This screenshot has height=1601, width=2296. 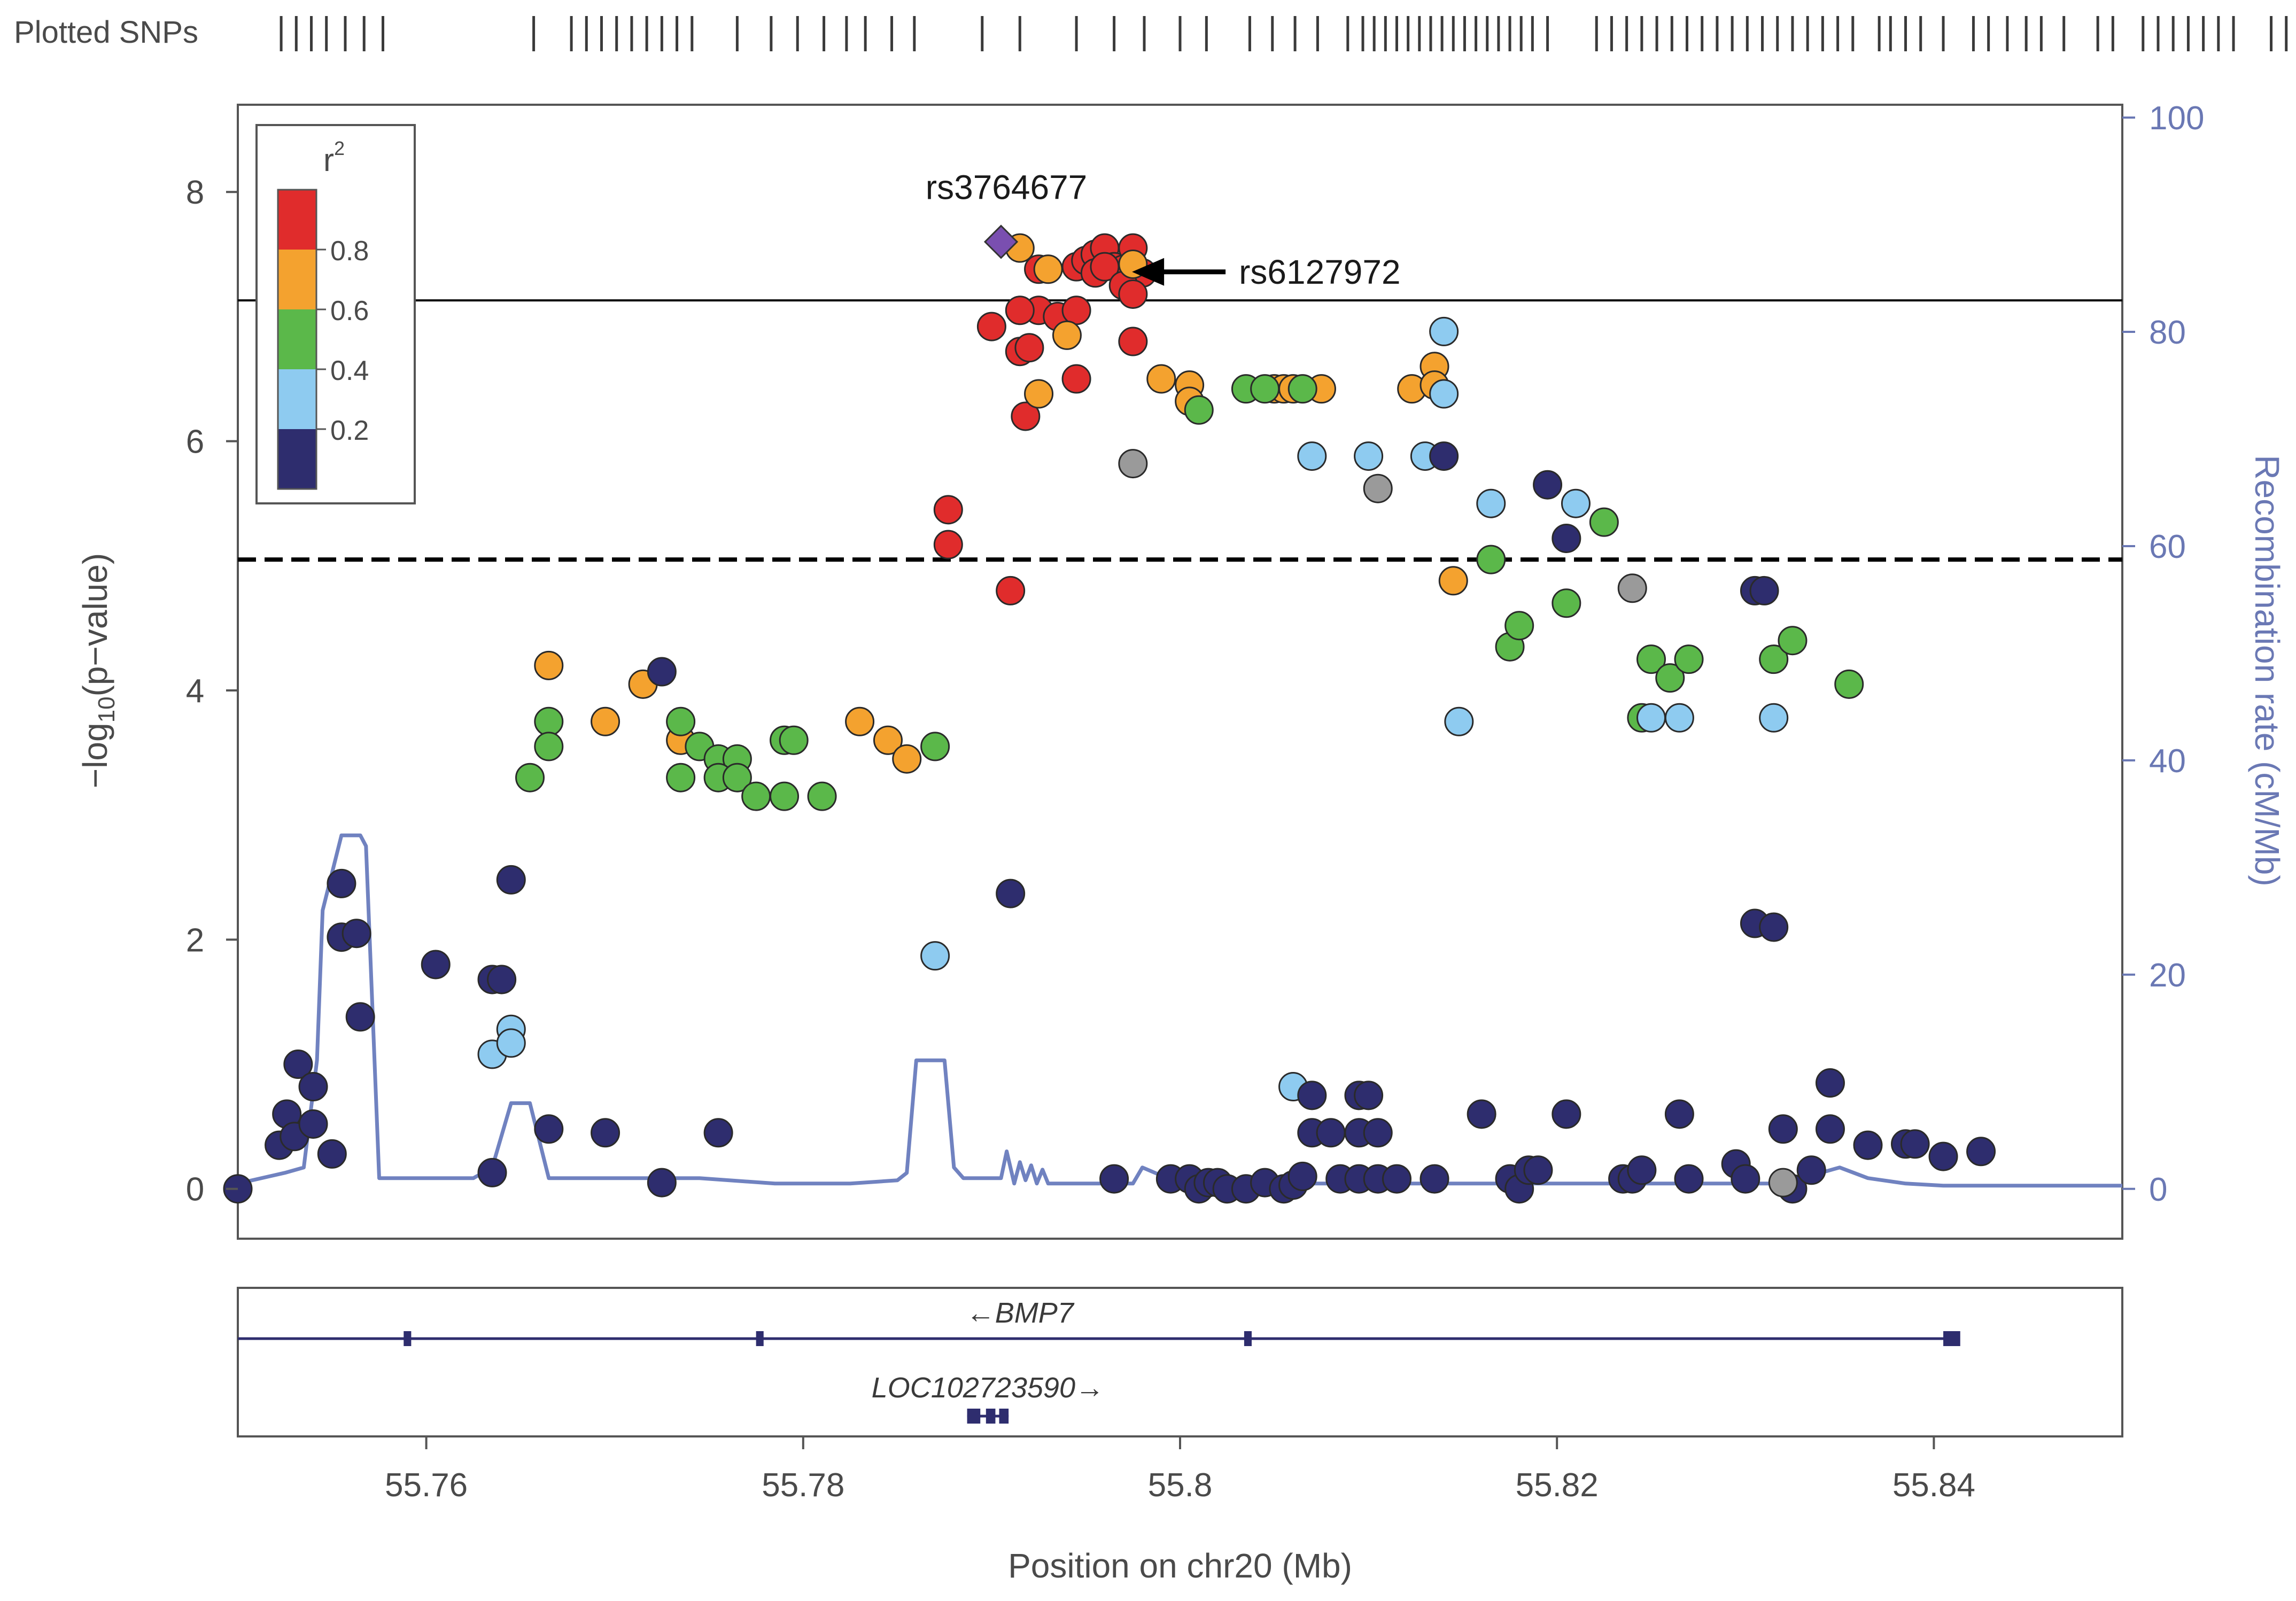 I want to click on lead-snp-point, so click(x=1001, y=241).